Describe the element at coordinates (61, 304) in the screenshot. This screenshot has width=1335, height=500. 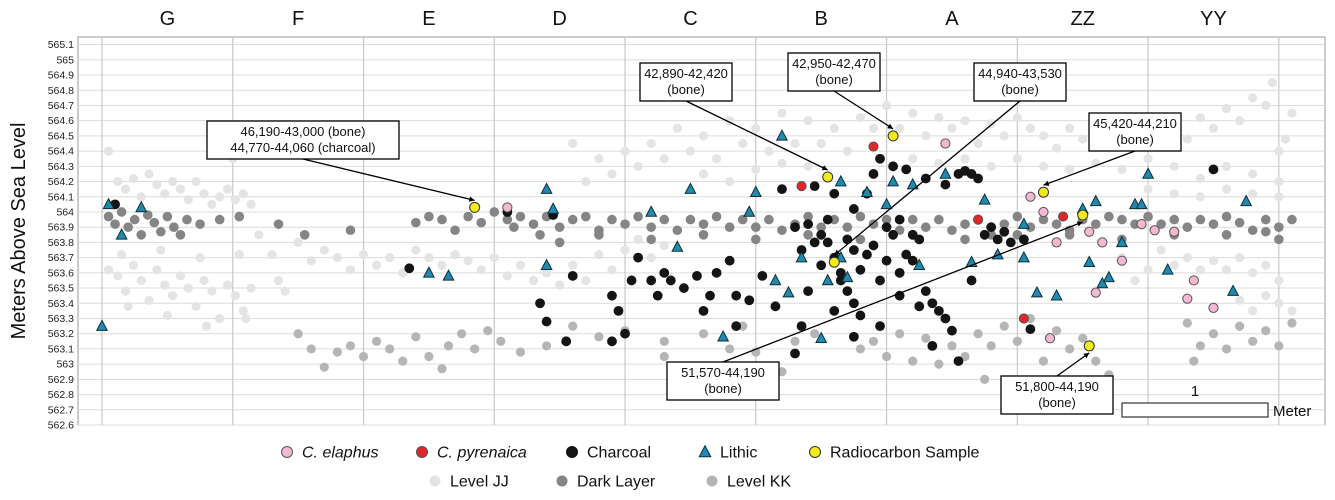
I see `y-tick-label: 563.4` at that location.